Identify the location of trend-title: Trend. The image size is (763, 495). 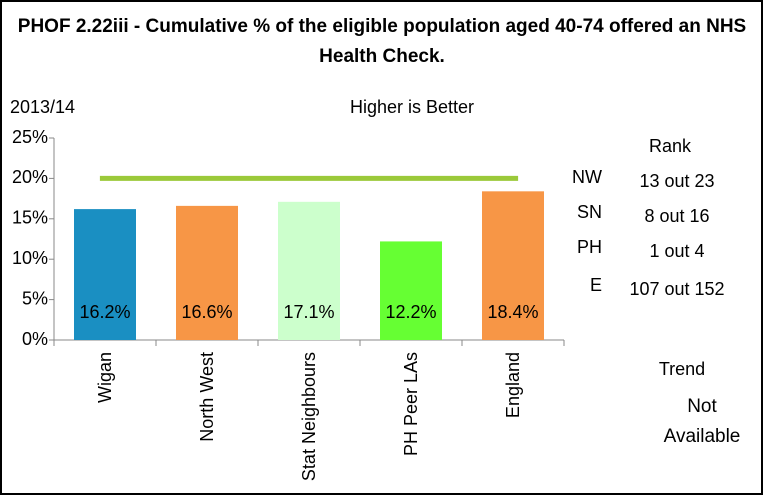
(682, 369).